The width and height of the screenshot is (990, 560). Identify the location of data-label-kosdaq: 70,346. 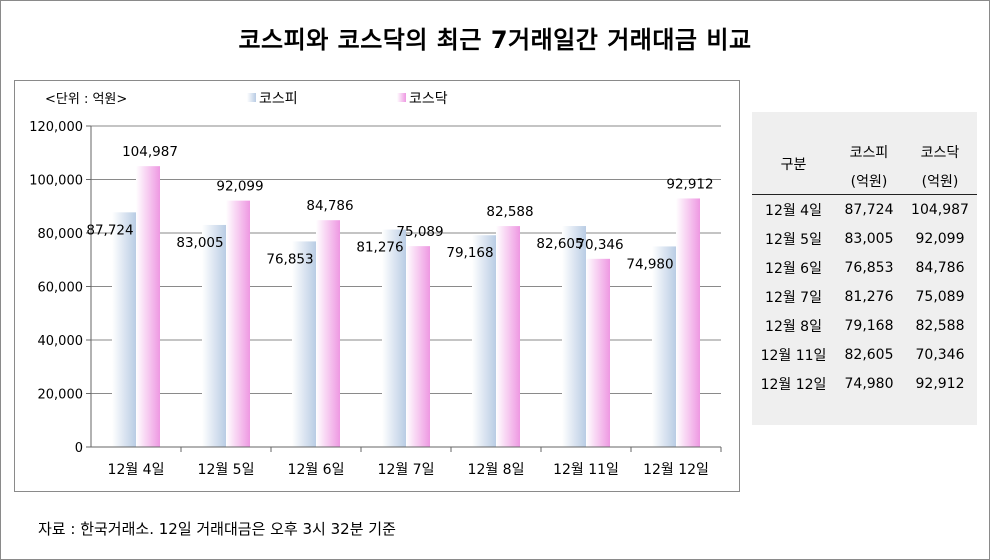
(599, 245).